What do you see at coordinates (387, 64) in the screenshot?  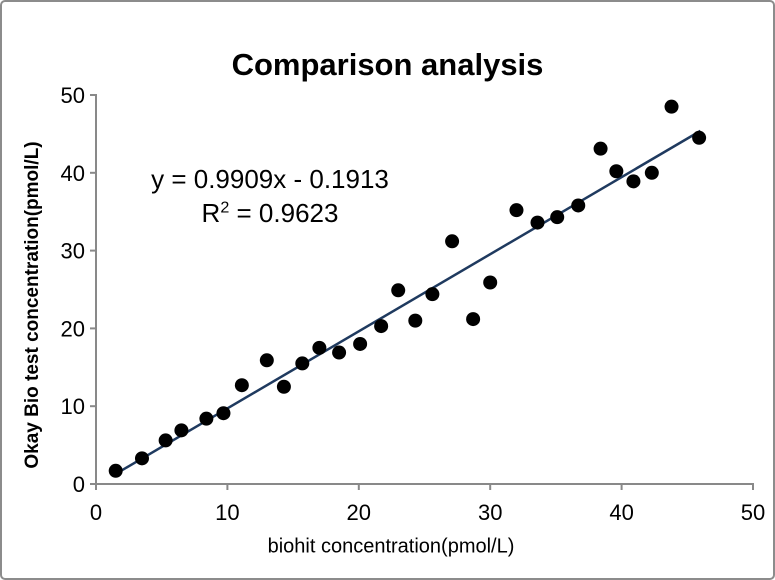 I see `chart-title: Comparison analysis` at bounding box center [387, 64].